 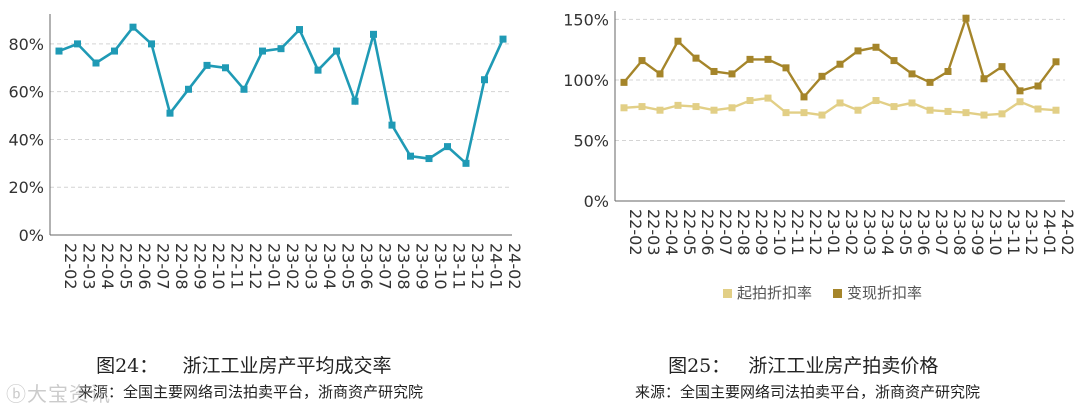 What do you see at coordinates (699, 366) in the screenshot?
I see `figure25-caption-num: 图25：` at bounding box center [699, 366].